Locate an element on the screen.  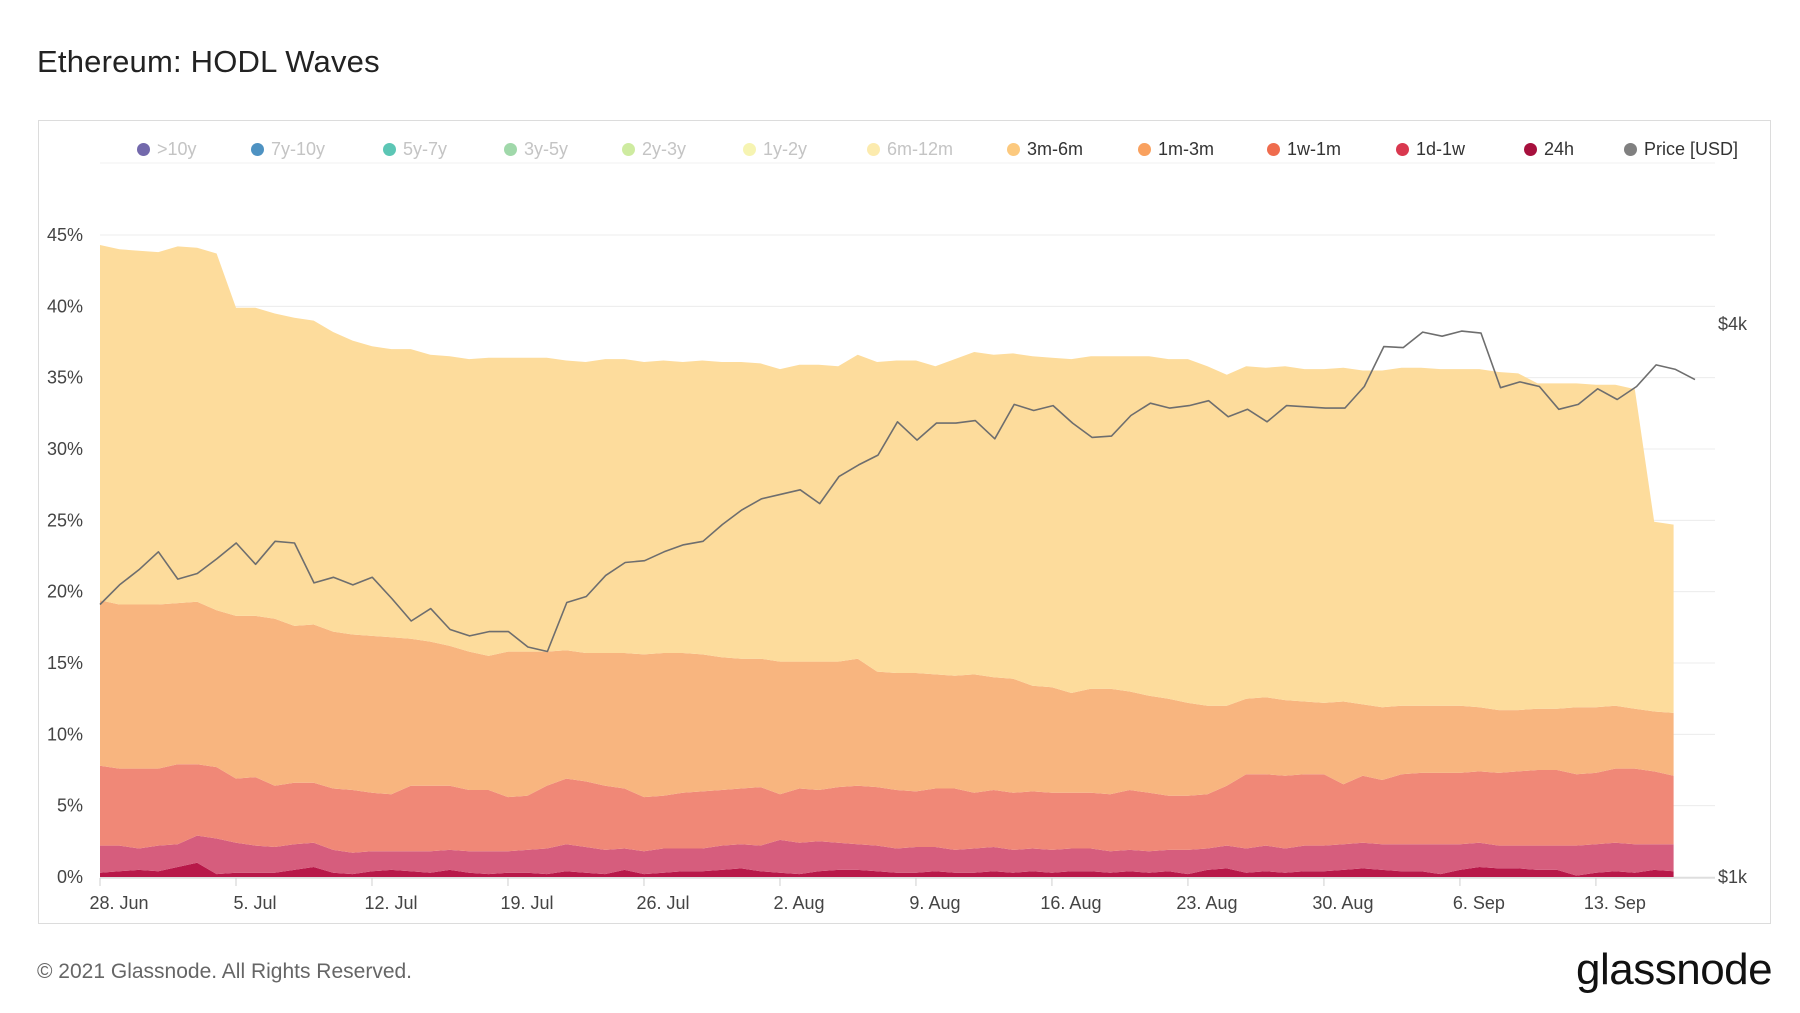
legend-item-1d-1w: 1d-1w is located at coordinates (1430, 149).